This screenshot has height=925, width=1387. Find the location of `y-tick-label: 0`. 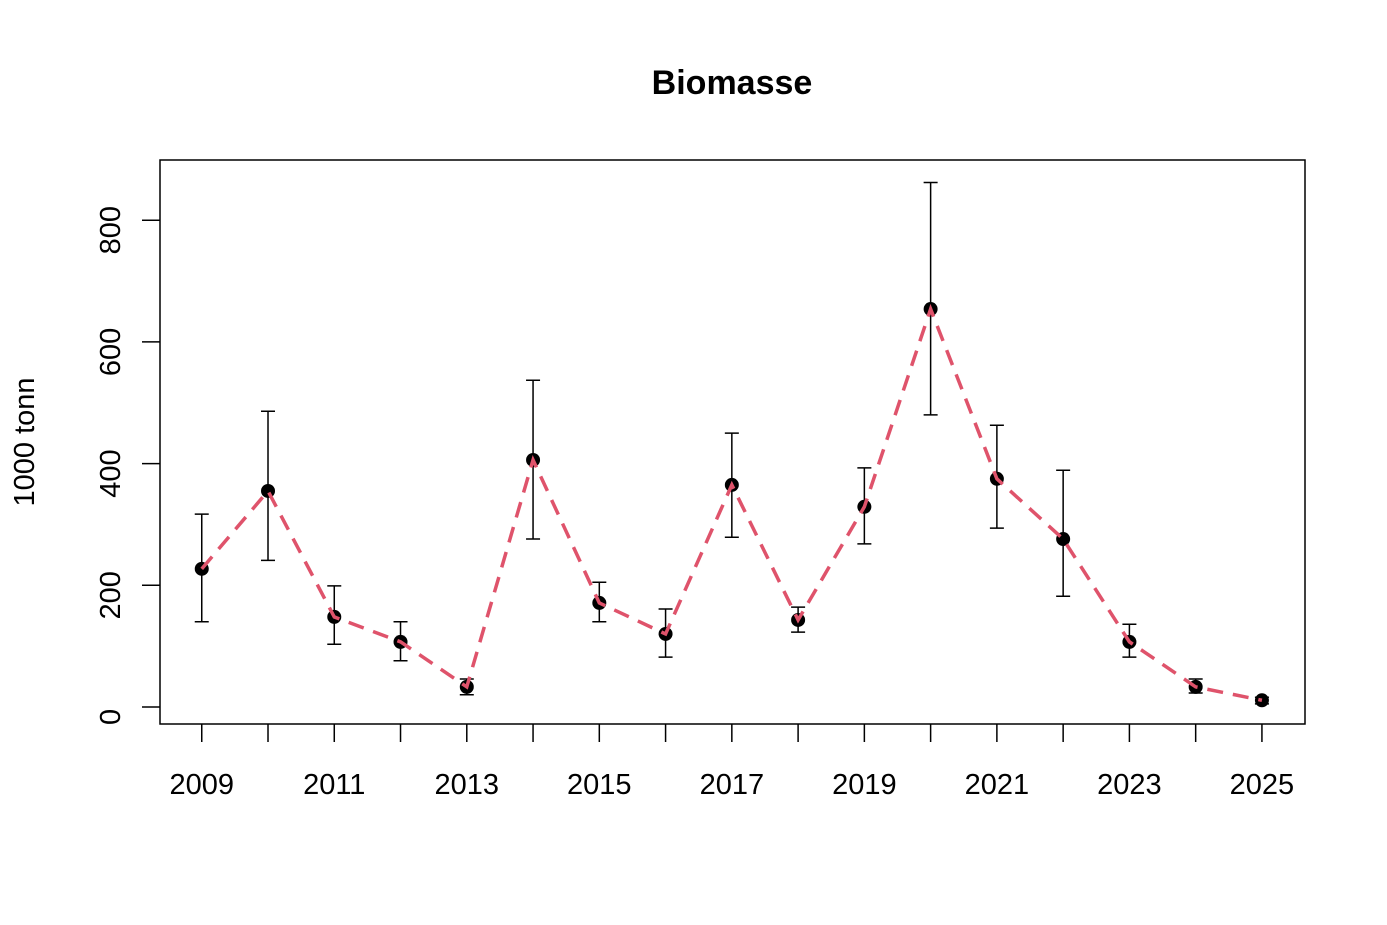

y-tick-label: 0 is located at coordinates (111, 717).